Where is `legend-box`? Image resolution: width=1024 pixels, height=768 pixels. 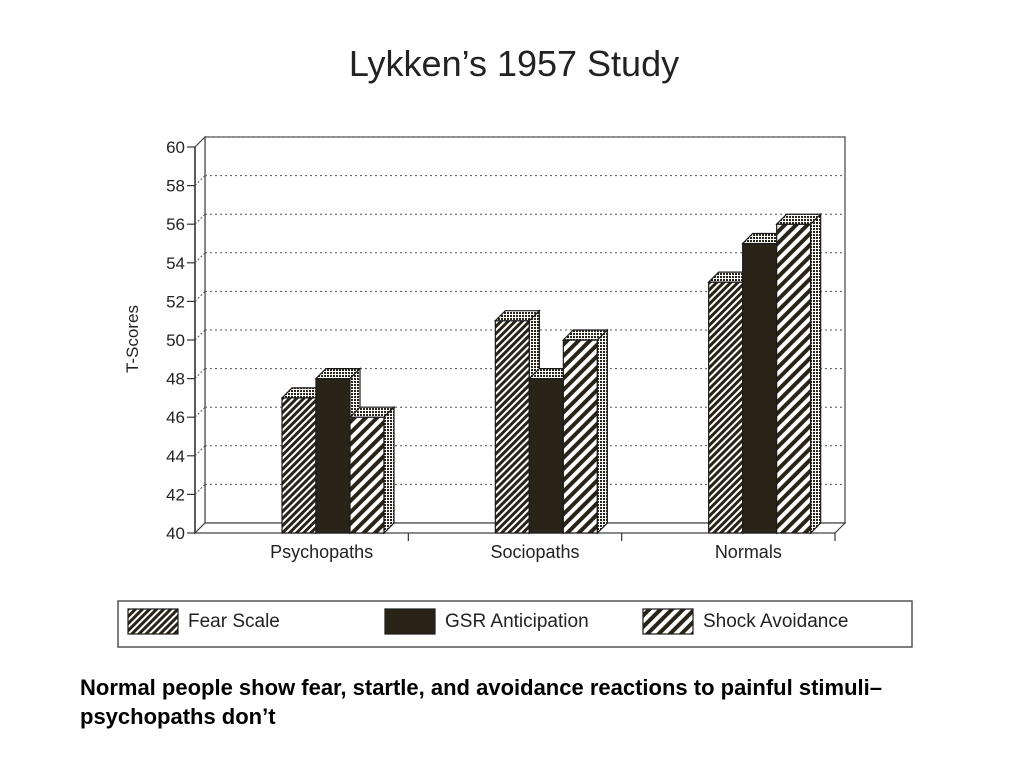 legend-box is located at coordinates (515, 624).